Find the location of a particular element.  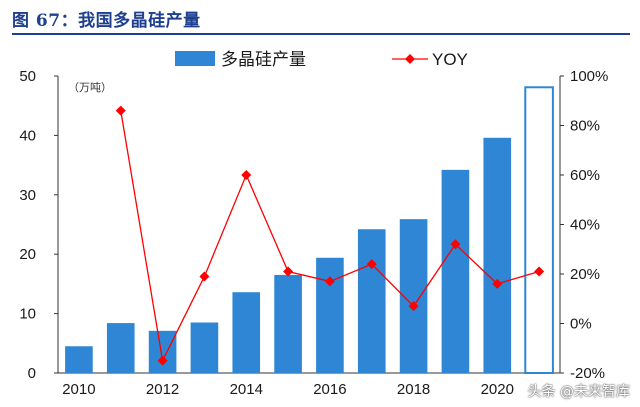

watermark: 头条 @未来智库 is located at coordinates (578, 392).